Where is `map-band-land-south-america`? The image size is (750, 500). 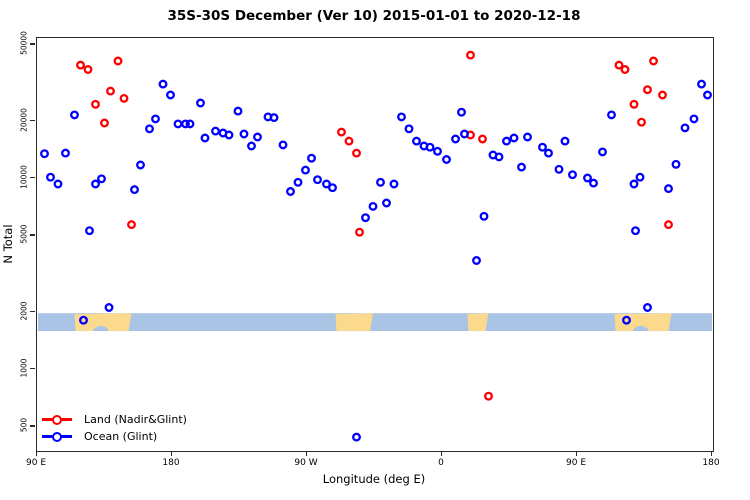
map-band-land-south-america is located at coordinates (354, 322).